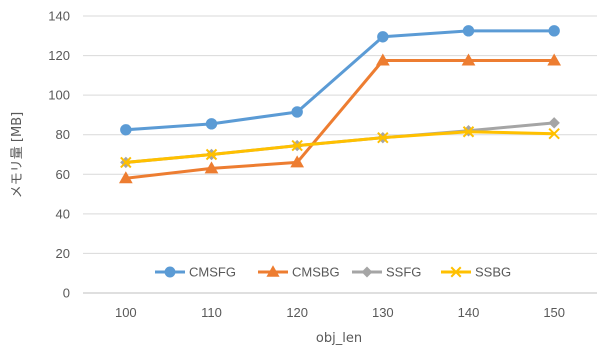 This screenshot has width=603, height=349. I want to click on legend-item-cmsbg: CMSBG, so click(299, 272).